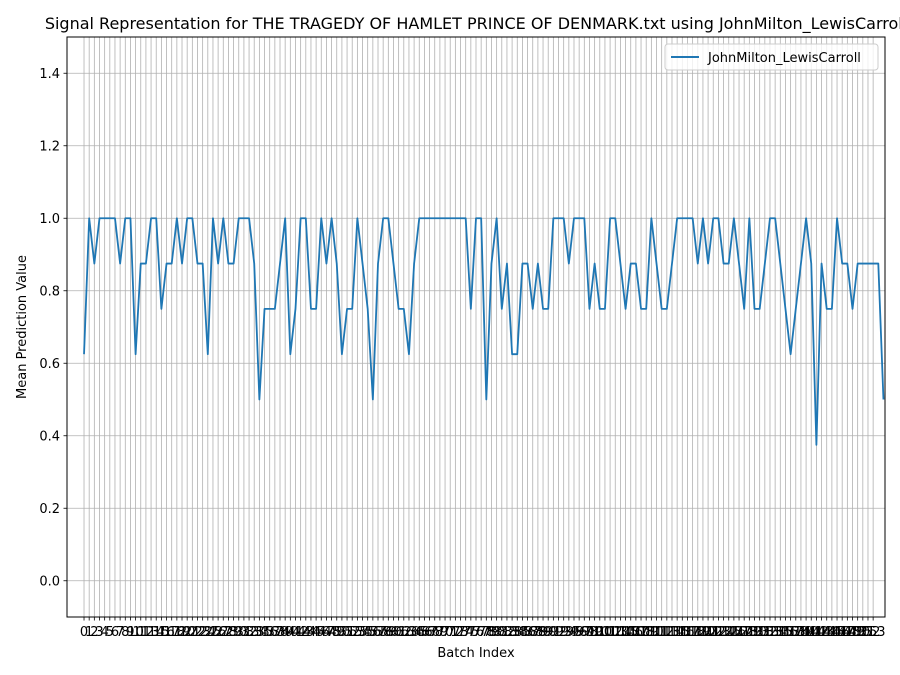  I want to click on x-tick-label: 61, so click(398, 632).